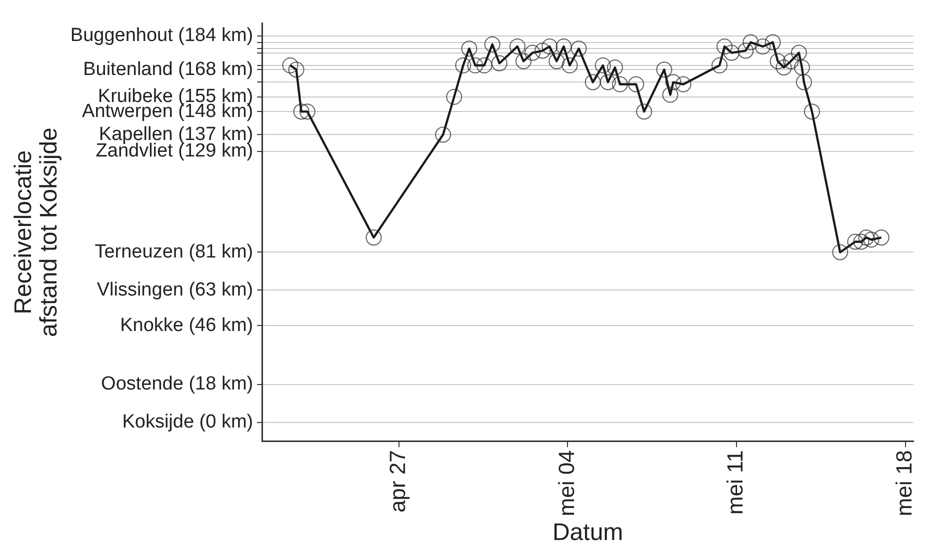 The height and width of the screenshot is (560, 943). Describe the element at coordinates (566, 483) in the screenshot. I see `x-tick-label: mei 04` at that location.